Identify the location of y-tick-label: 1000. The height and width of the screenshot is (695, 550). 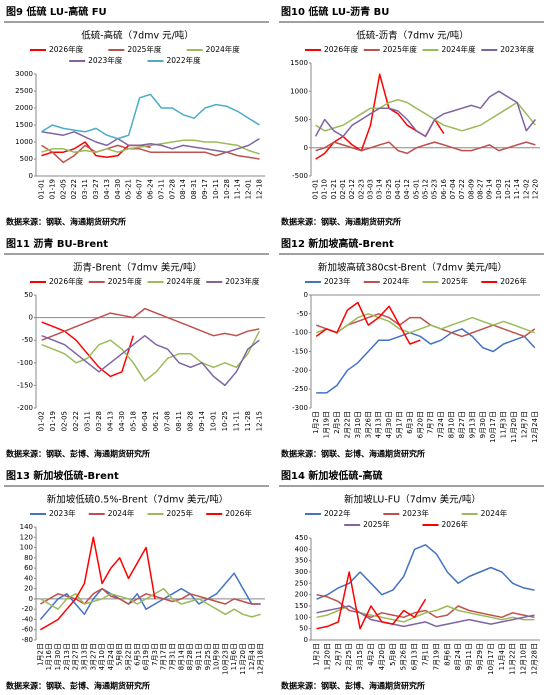
(299, 91).